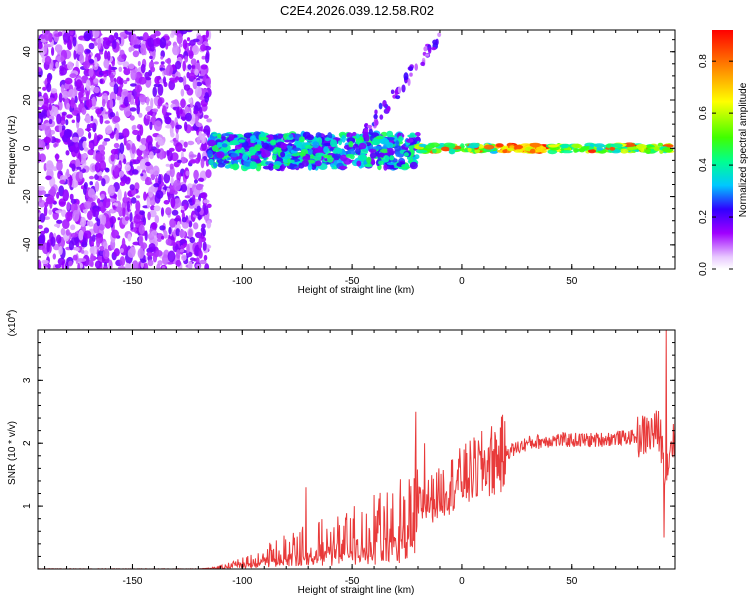 This screenshot has width=750, height=600. I want to click on y-tick-label: -20, so click(27, 196).